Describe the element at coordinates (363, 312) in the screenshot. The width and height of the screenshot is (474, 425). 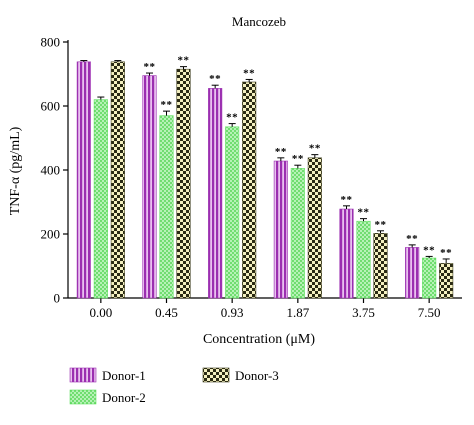
I see `x-tick-label: 3.75` at that location.